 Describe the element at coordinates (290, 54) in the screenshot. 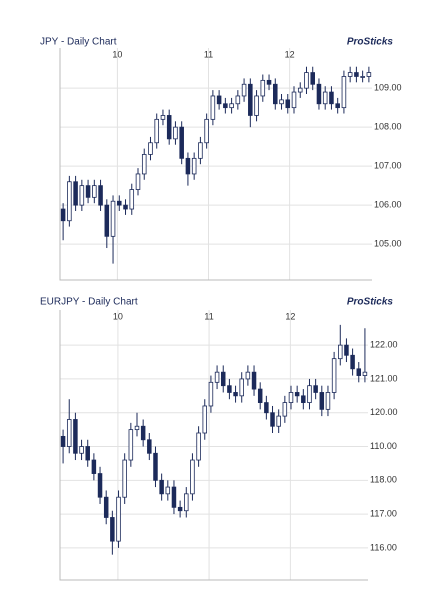

I see `x-tick-label: 12` at that location.